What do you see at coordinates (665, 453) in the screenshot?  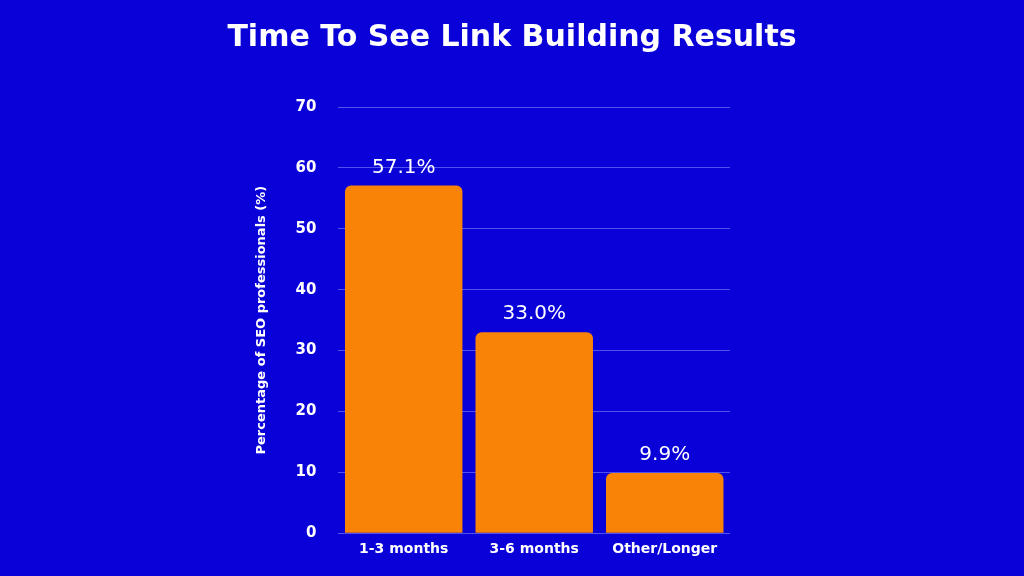 I see `data-label: 9.9%` at bounding box center [665, 453].